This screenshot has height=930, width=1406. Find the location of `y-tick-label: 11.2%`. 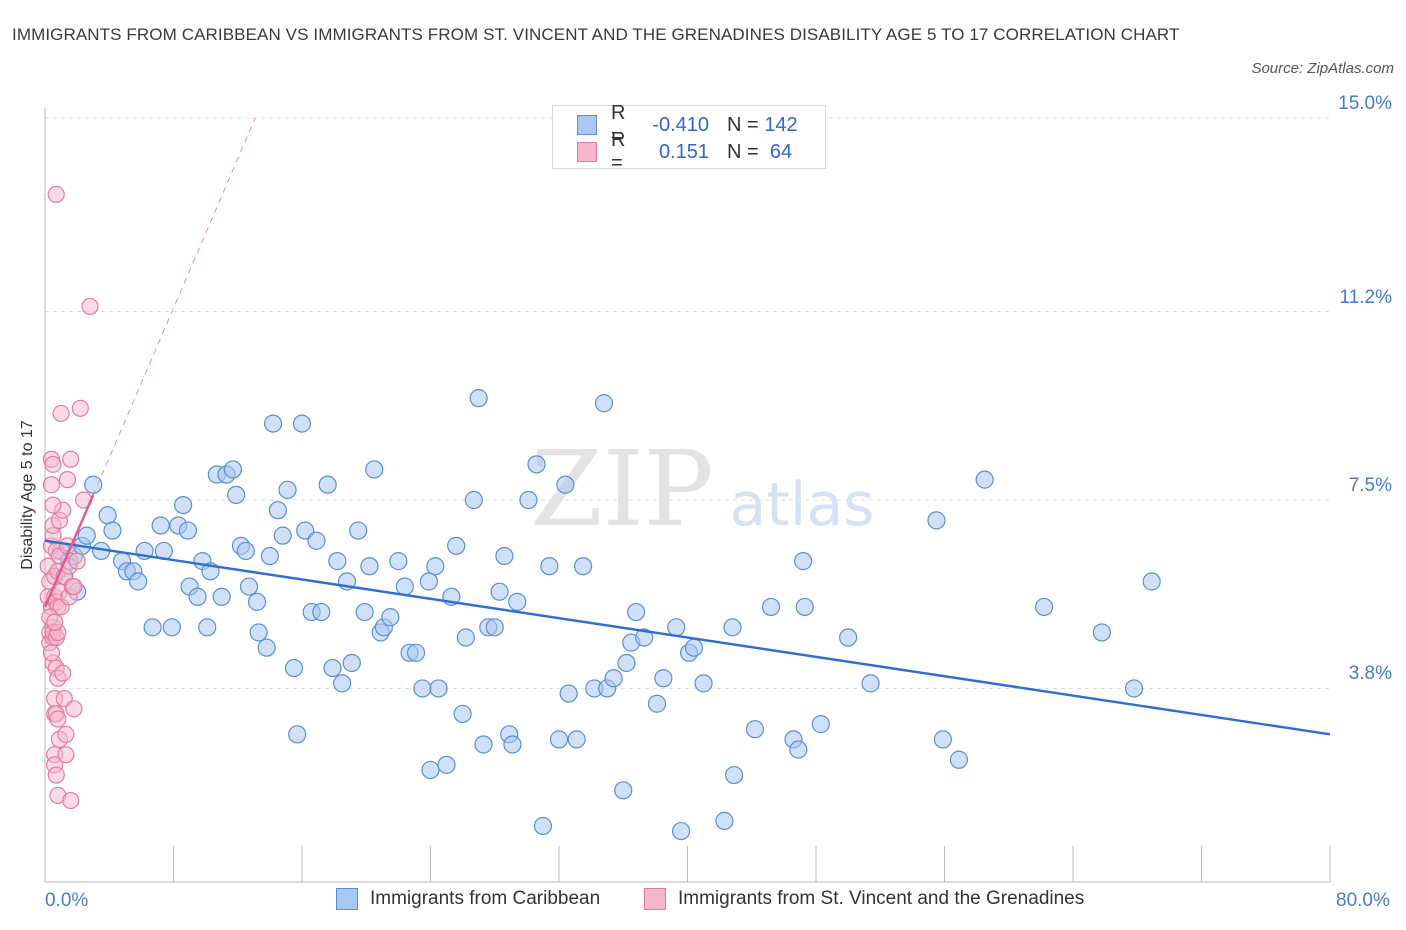

y-tick-label: 11.2% is located at coordinates (1365, 297).